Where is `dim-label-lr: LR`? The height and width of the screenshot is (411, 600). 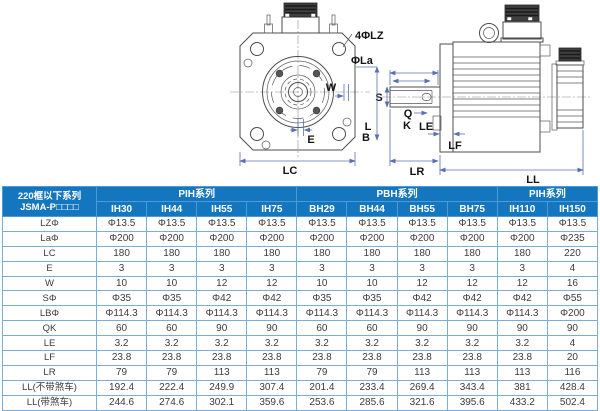
dim-label-lr: LR is located at coordinates (417, 172).